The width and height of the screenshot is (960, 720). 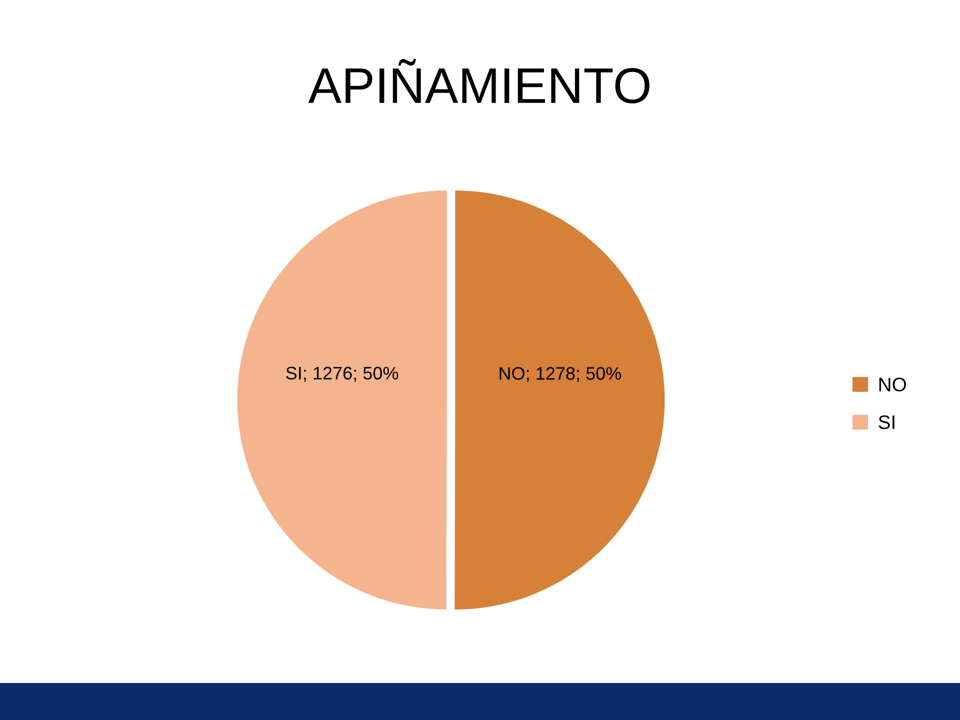 What do you see at coordinates (886, 422) in the screenshot?
I see `legend-label: SI` at bounding box center [886, 422].